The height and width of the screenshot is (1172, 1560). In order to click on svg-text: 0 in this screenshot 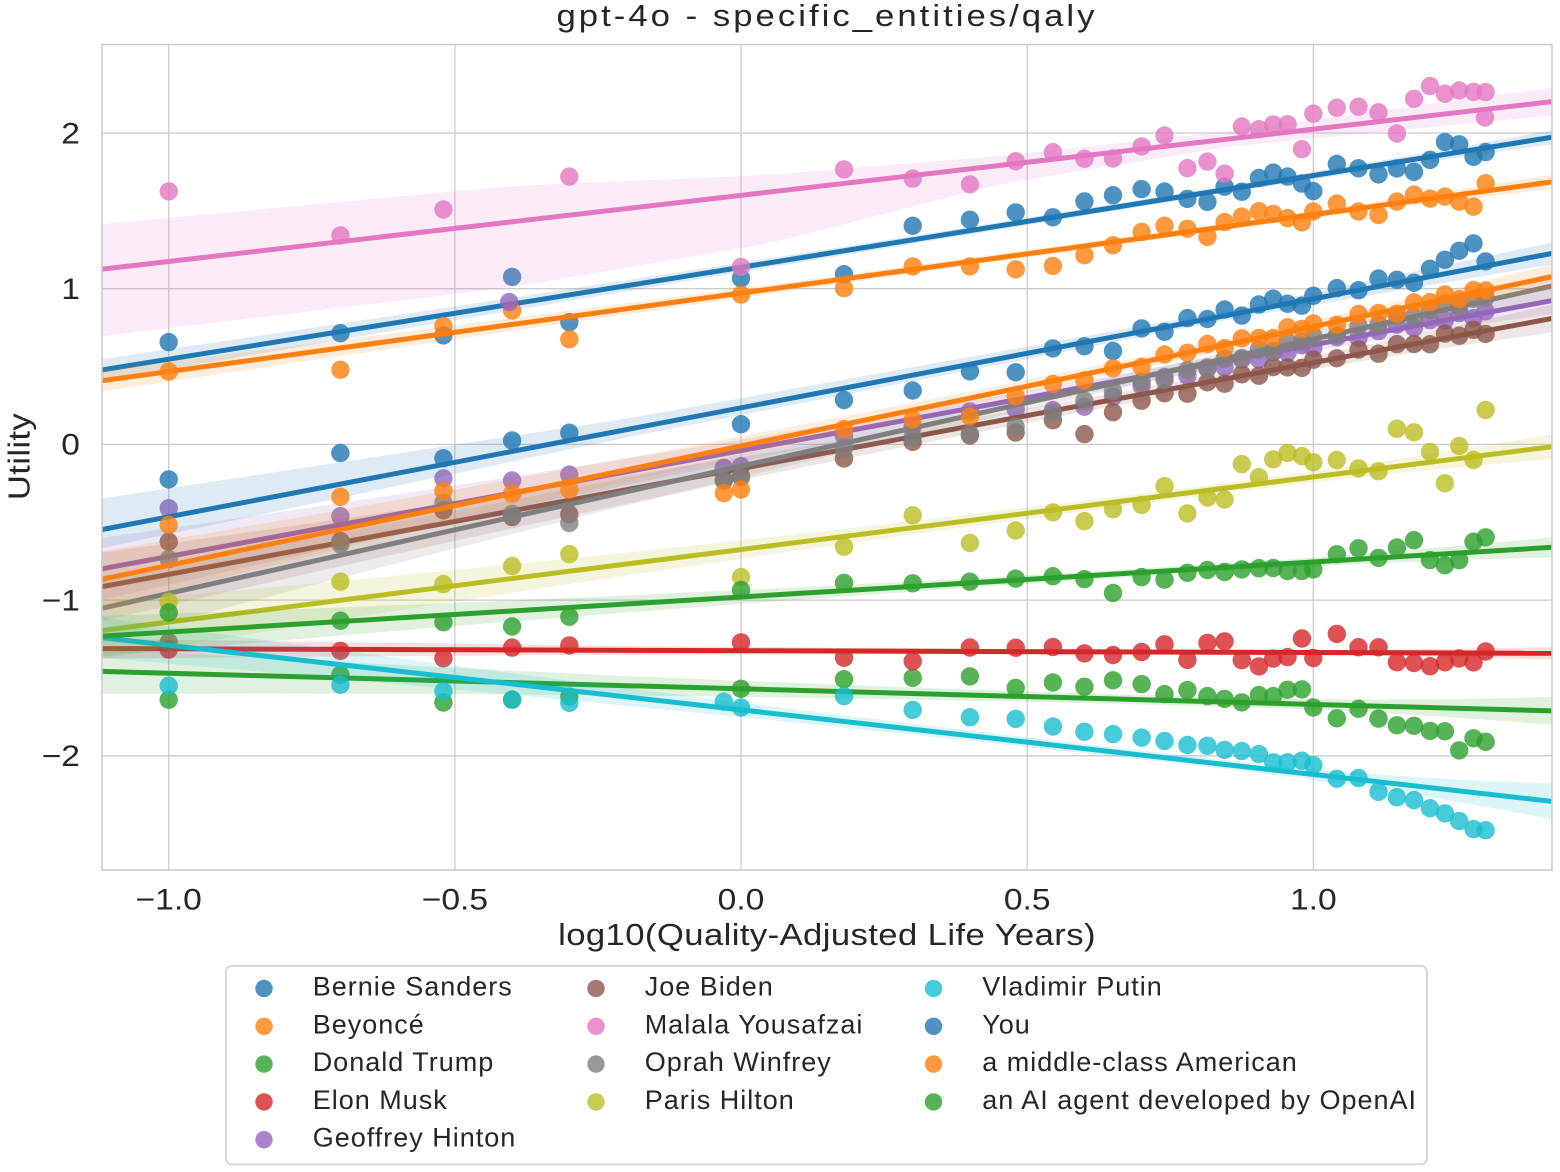, I will do `click(70, 444)`.